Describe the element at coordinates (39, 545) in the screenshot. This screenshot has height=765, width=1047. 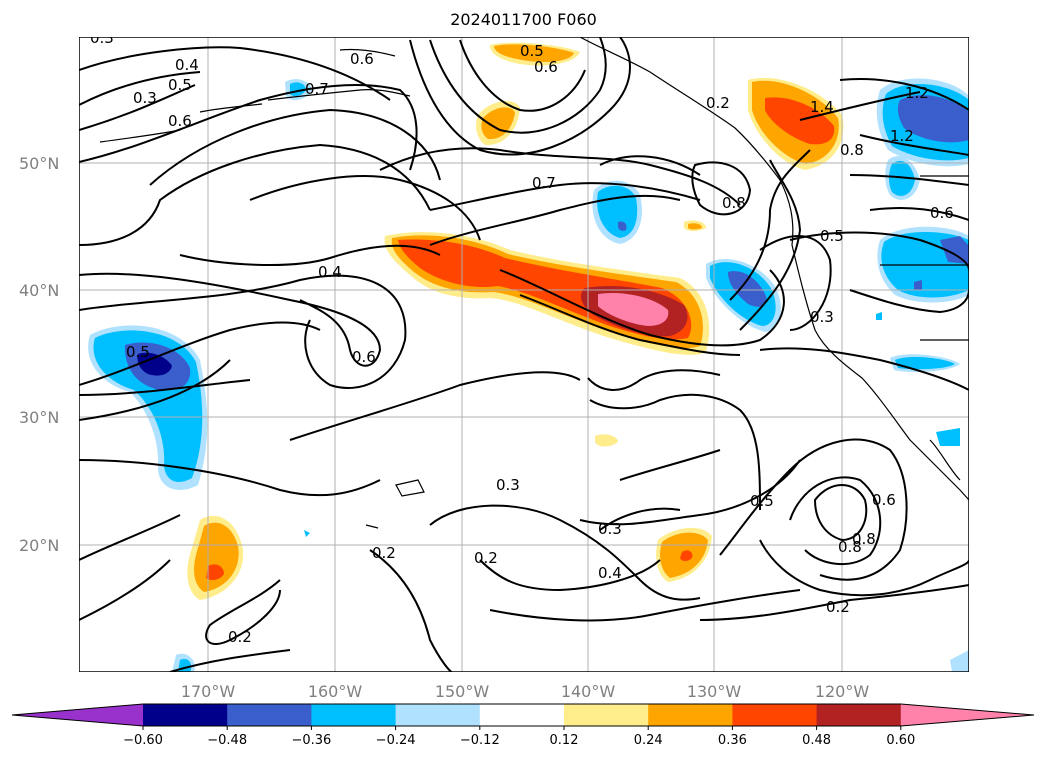
I see `lat-label-20n: 20°N` at that location.